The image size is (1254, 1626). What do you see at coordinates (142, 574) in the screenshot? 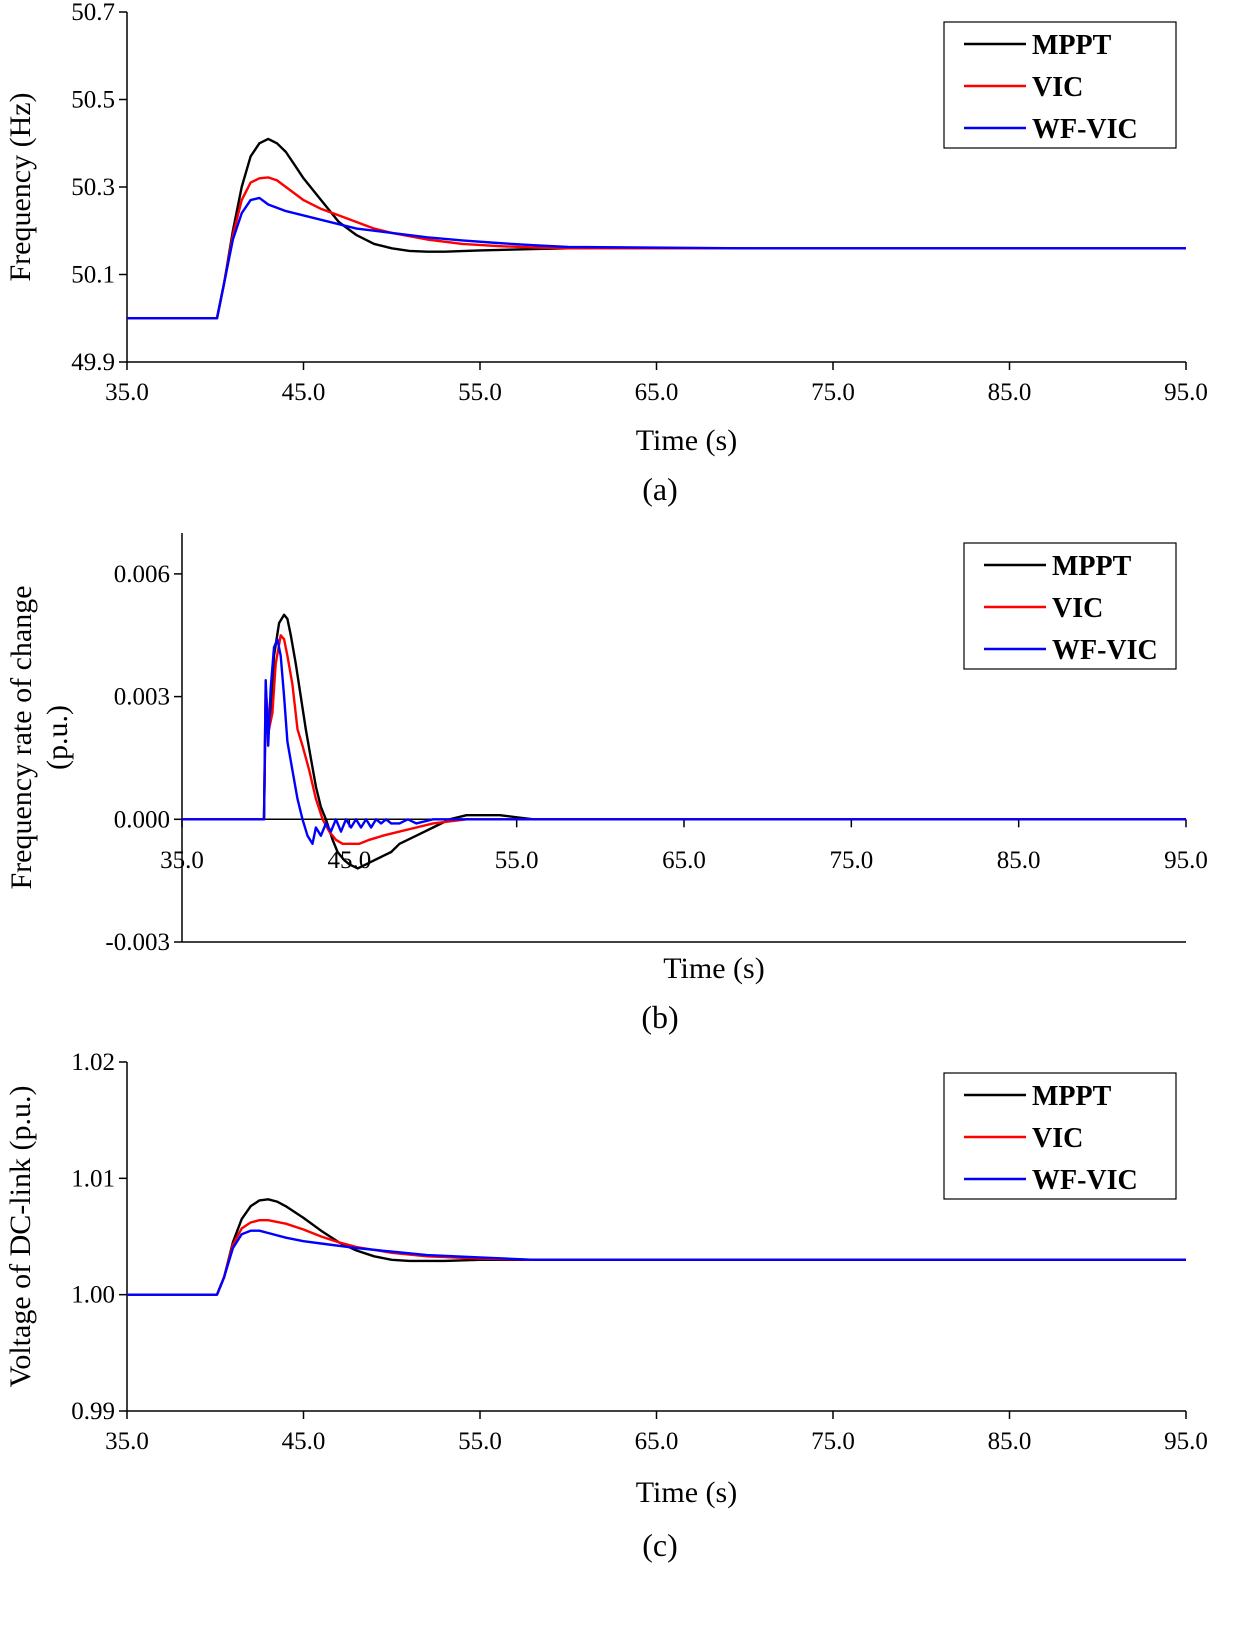
I see `y-tick-label: 0.006` at bounding box center [142, 574].